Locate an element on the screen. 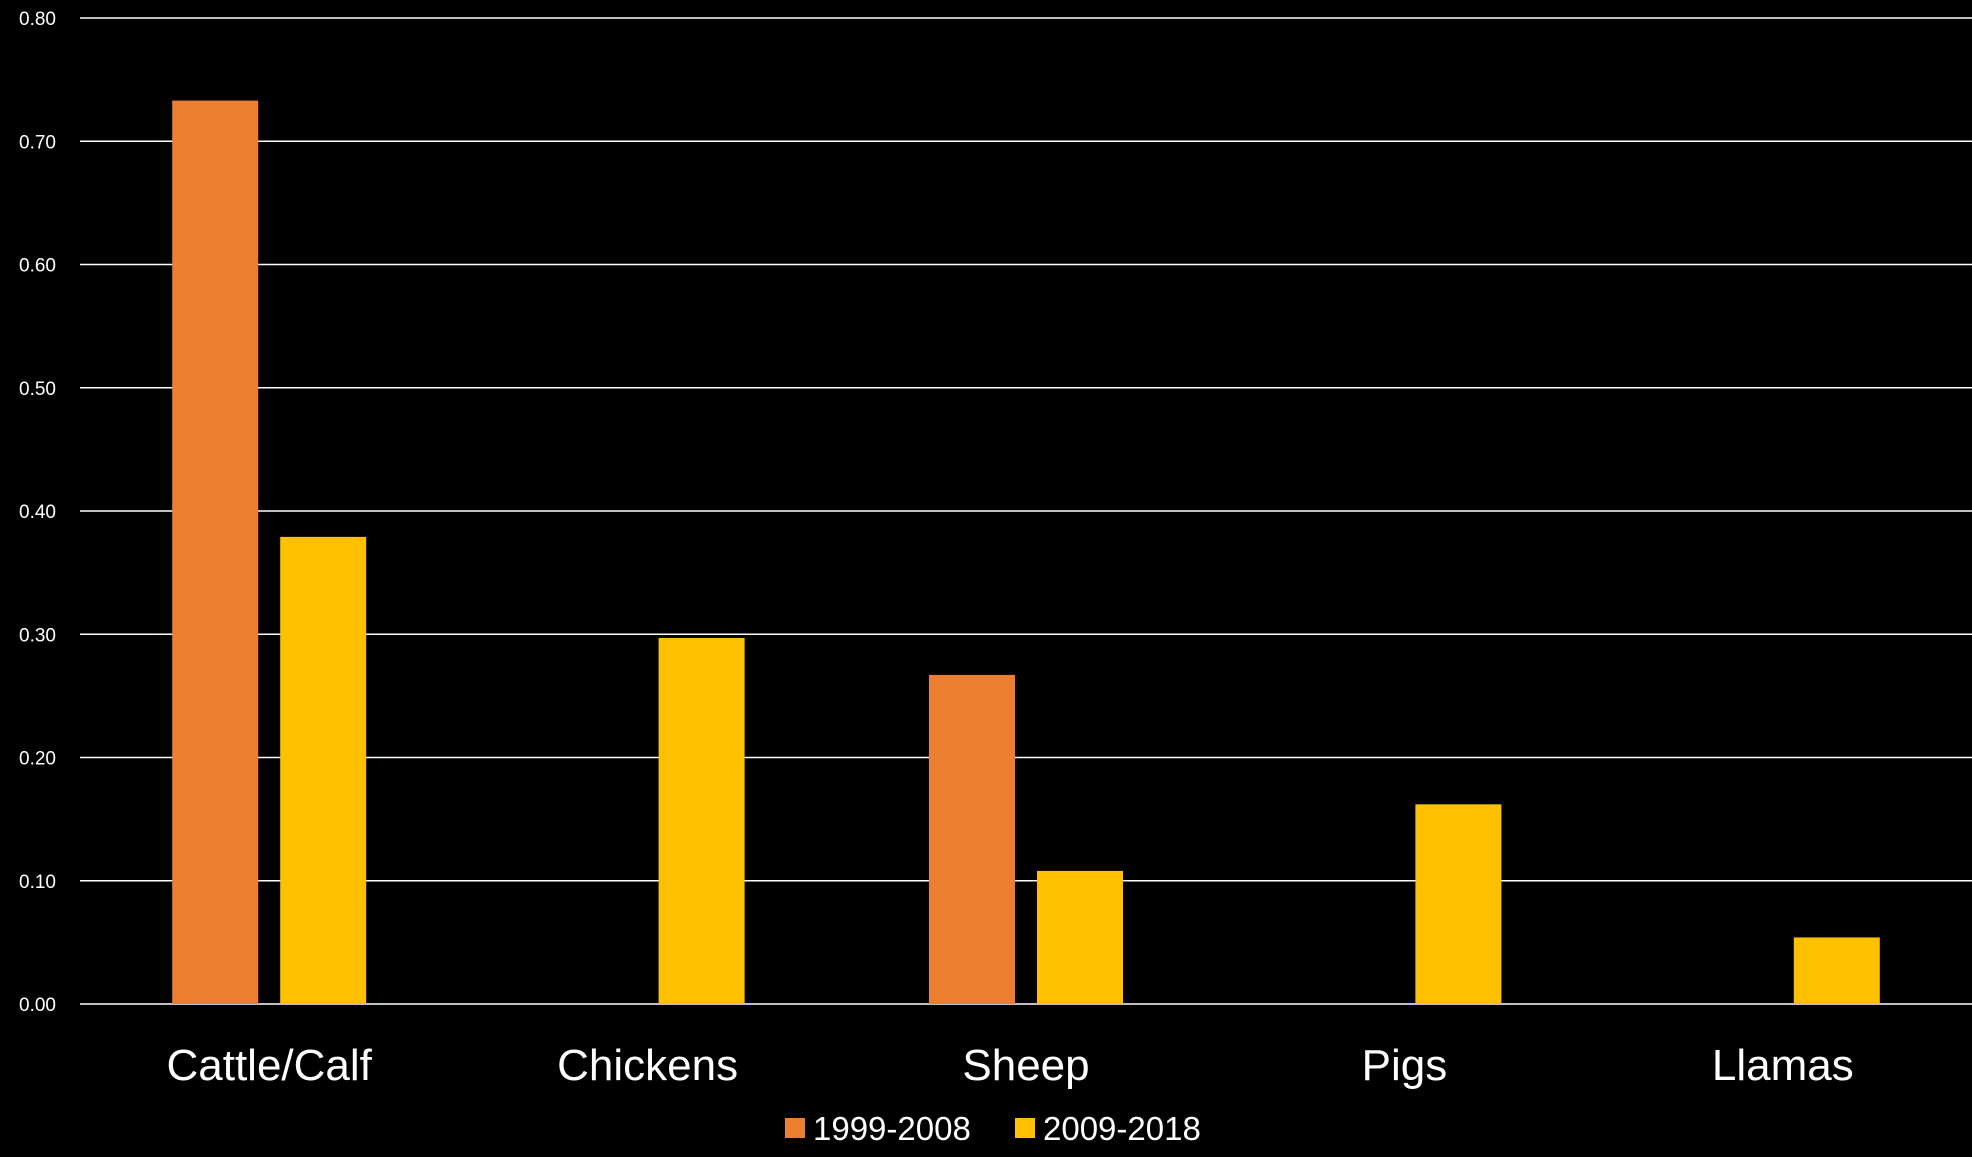 The height and width of the screenshot is (1157, 1972). y-tick-label: 0.60 is located at coordinates (37, 266).